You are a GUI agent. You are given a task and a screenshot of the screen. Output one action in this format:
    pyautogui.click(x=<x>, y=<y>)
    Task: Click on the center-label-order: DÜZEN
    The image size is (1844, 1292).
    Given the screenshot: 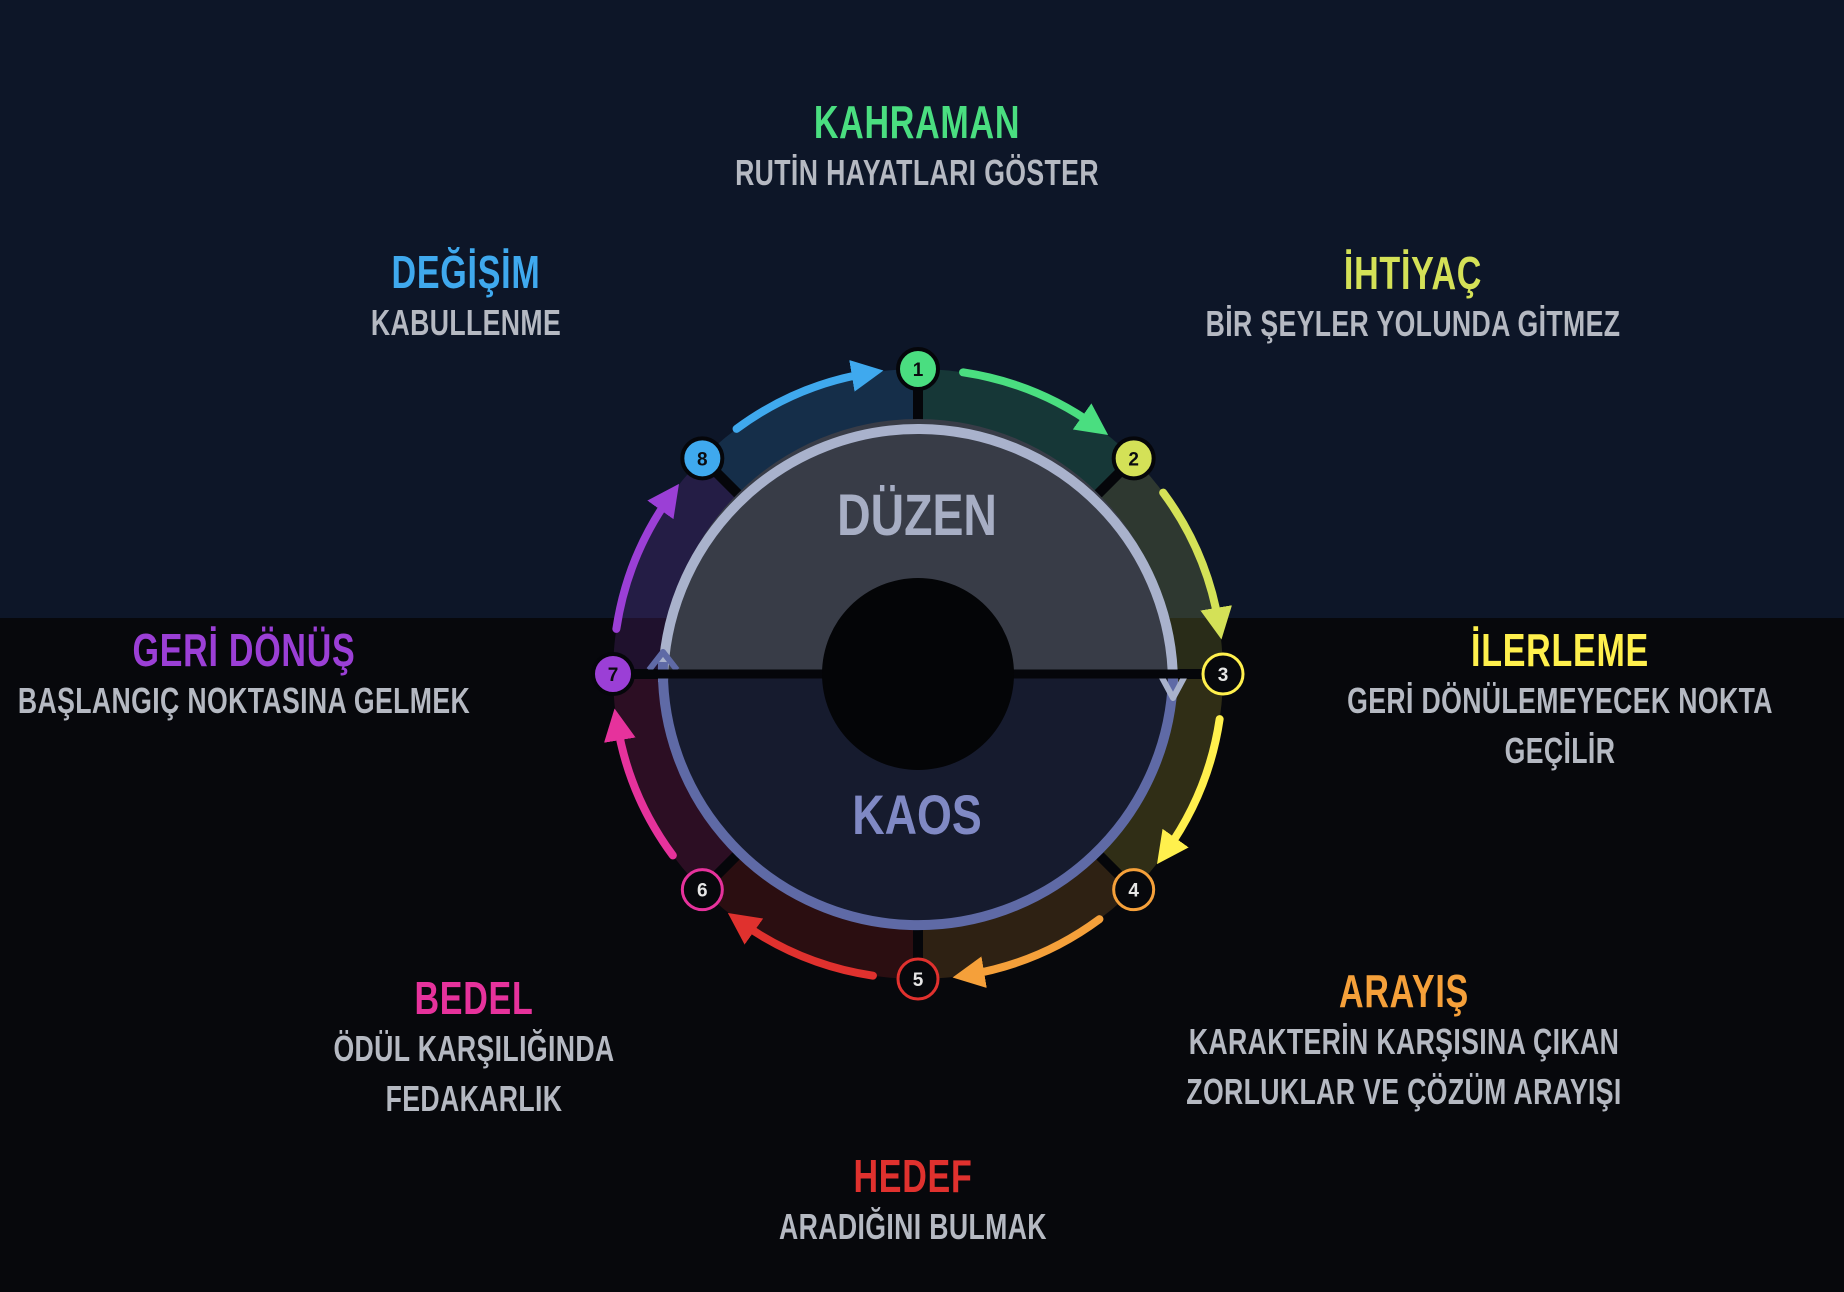 What is the action you would take?
    pyautogui.click(x=917, y=515)
    